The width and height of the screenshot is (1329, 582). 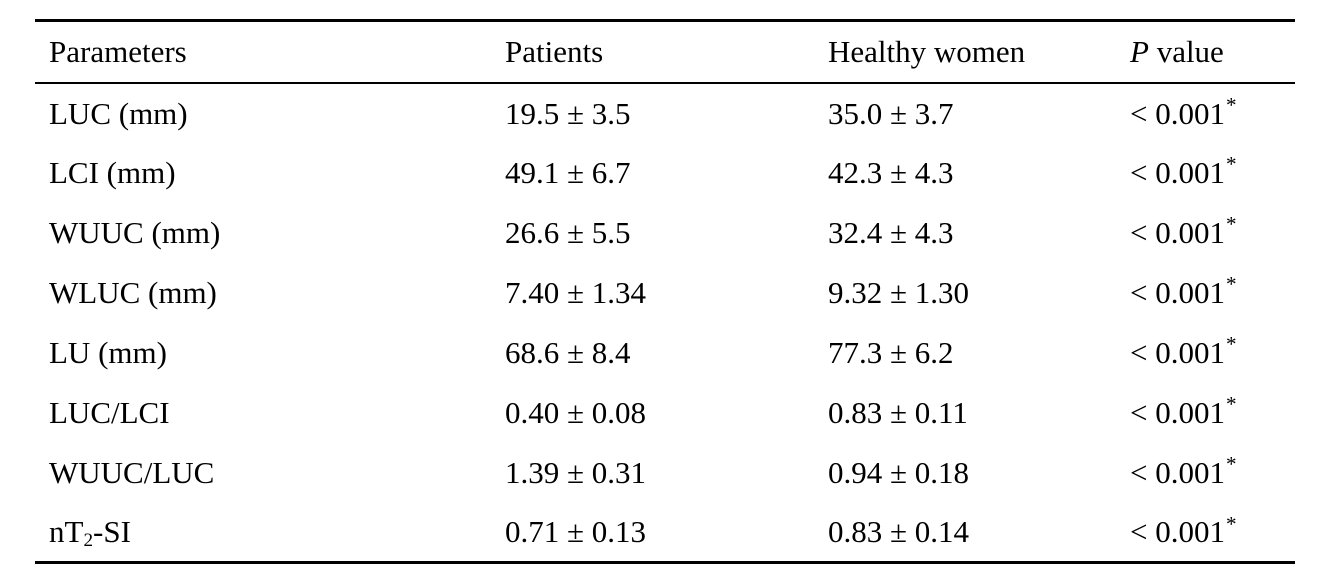 What do you see at coordinates (109, 412) in the screenshot?
I see `param-text: LUC/LCI` at bounding box center [109, 412].